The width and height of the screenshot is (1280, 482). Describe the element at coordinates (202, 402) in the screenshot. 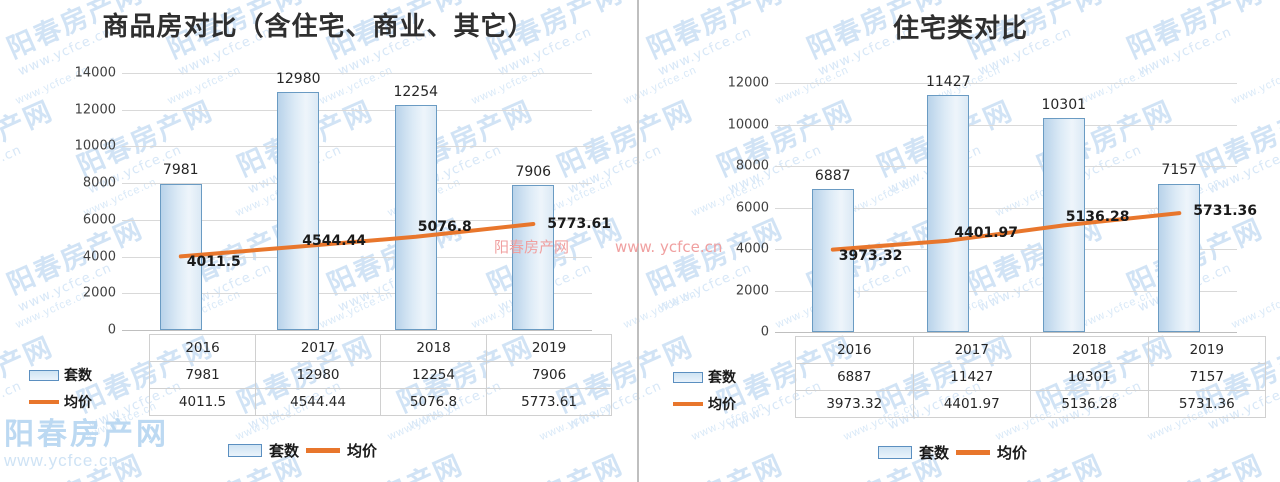

I see `table-value-cell: 4011.5` at that location.